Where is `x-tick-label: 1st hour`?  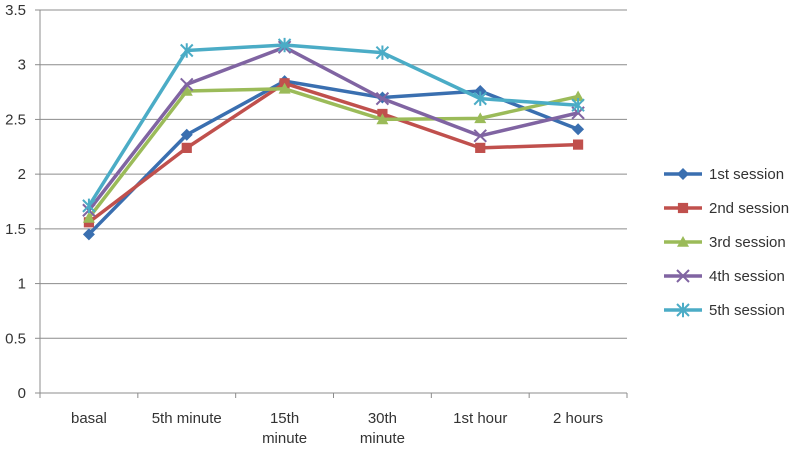 x-tick-label: 1st hour is located at coordinates (480, 418).